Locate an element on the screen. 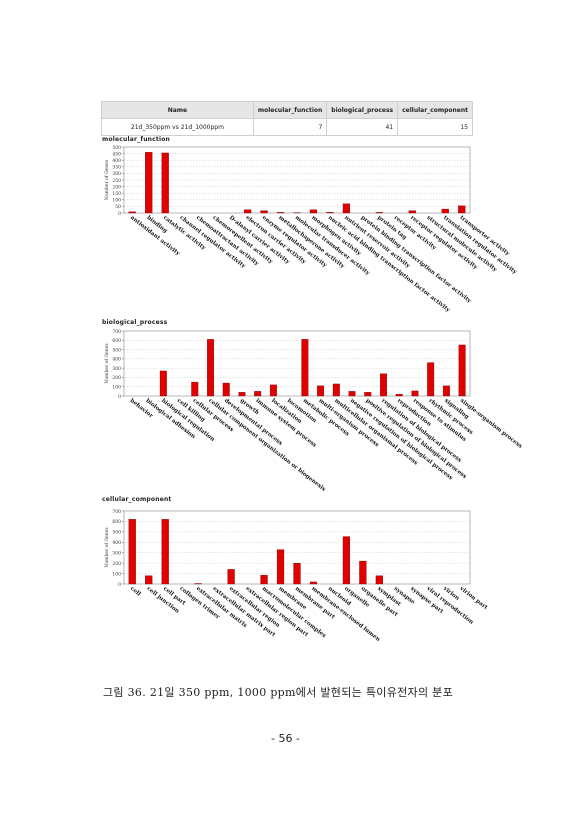 This screenshot has height=840, width=571. cell-molecular-function: 7 is located at coordinates (290, 127).